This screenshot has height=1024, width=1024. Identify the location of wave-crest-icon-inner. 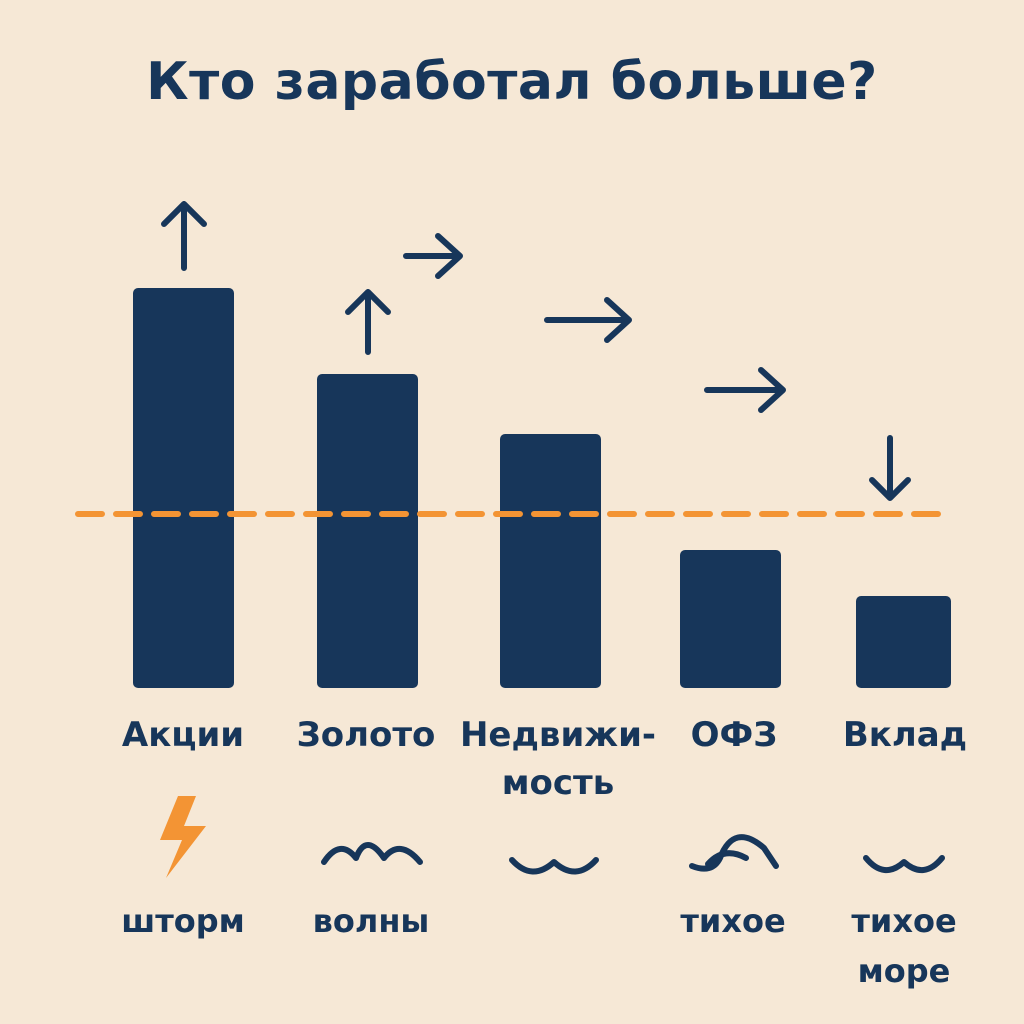
(727, 858).